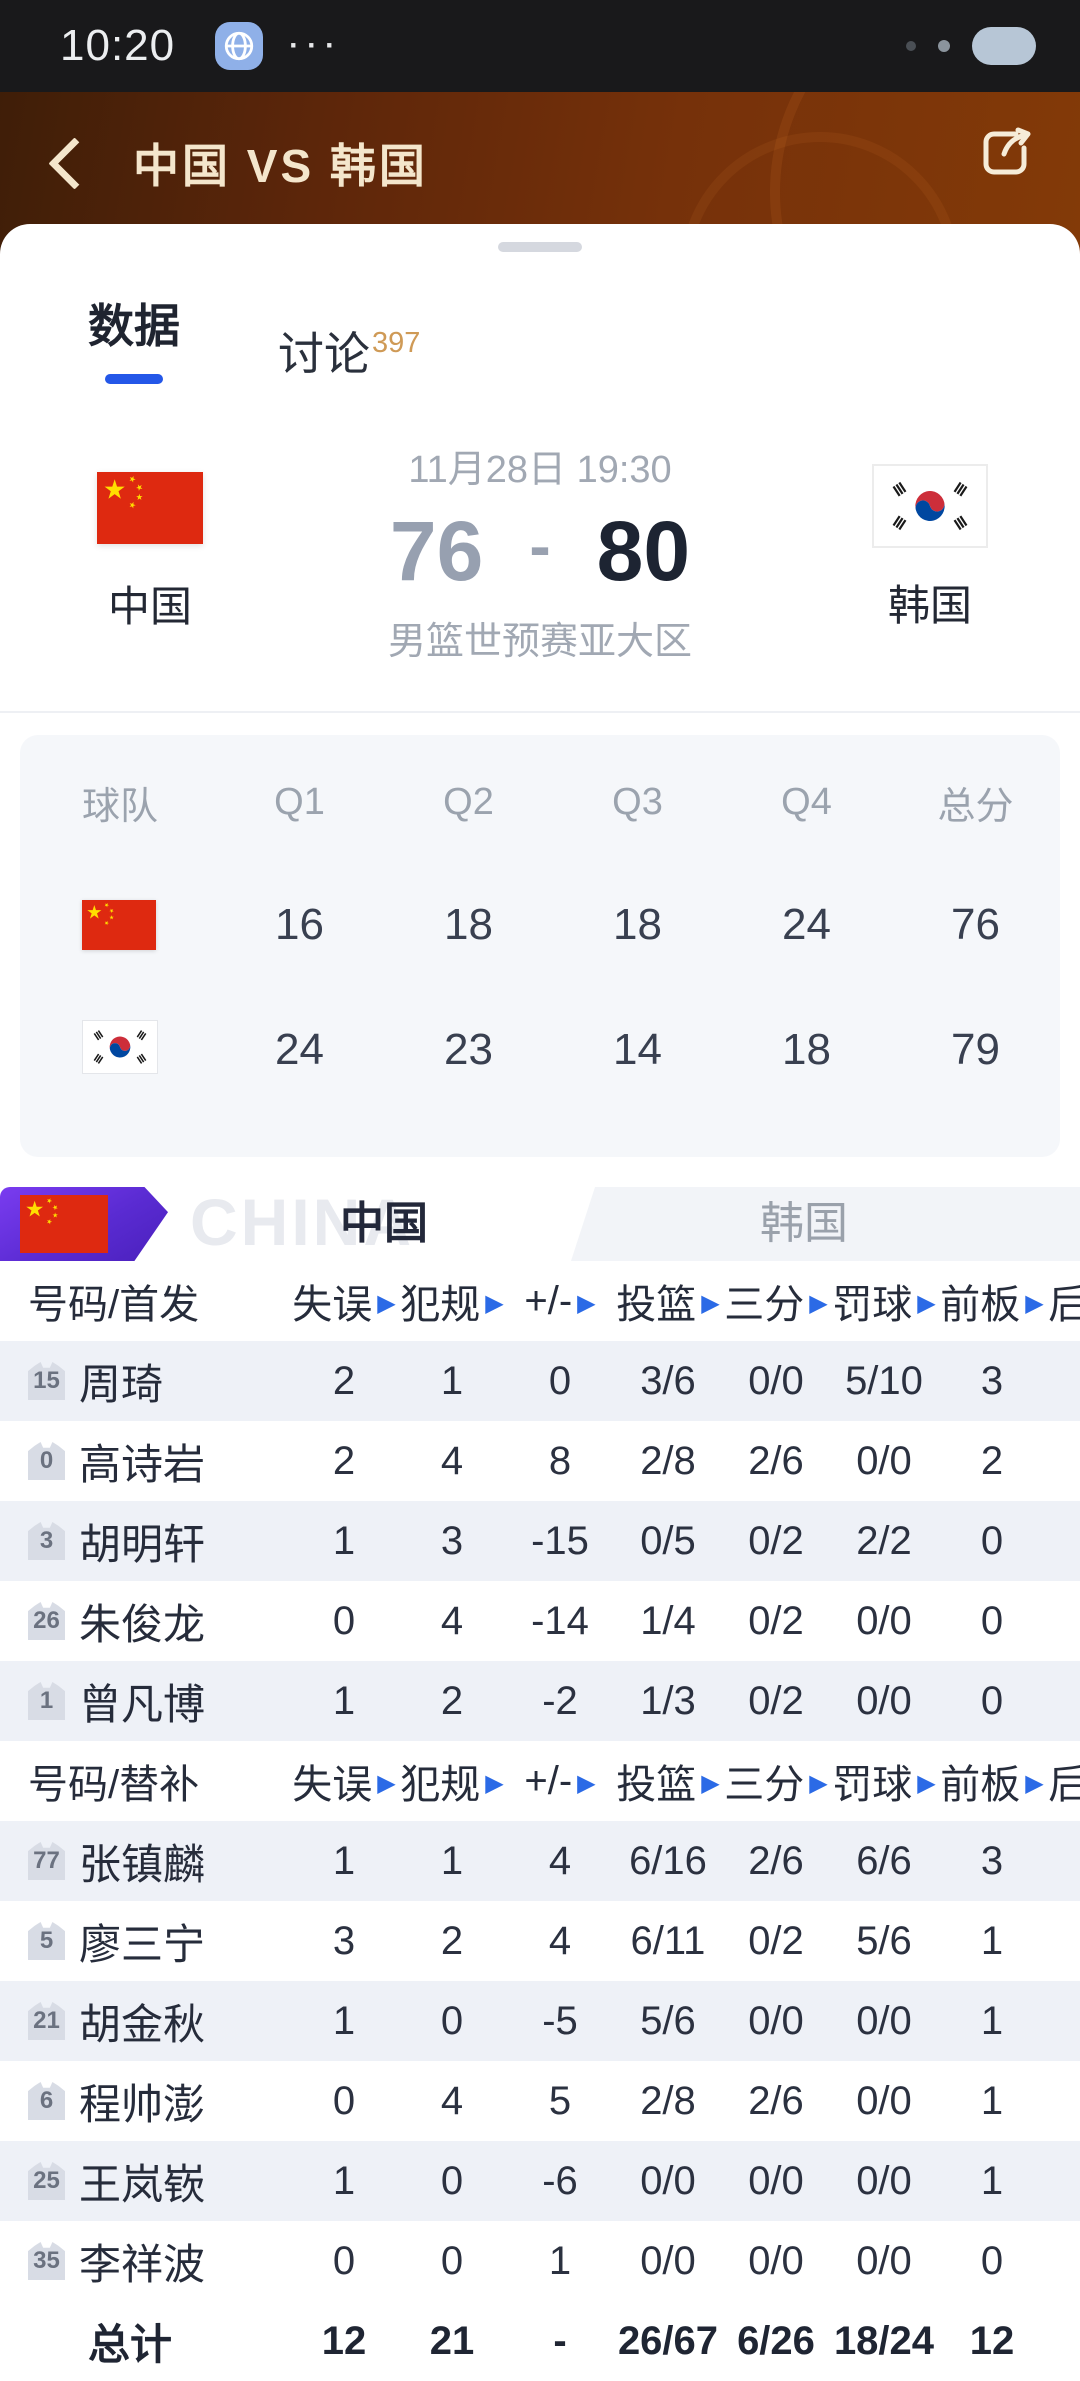  What do you see at coordinates (540, 1861) in the screenshot?
I see `player-row: 77 张镇麟 1 1 4 6/16 2/6 6/6 3` at bounding box center [540, 1861].